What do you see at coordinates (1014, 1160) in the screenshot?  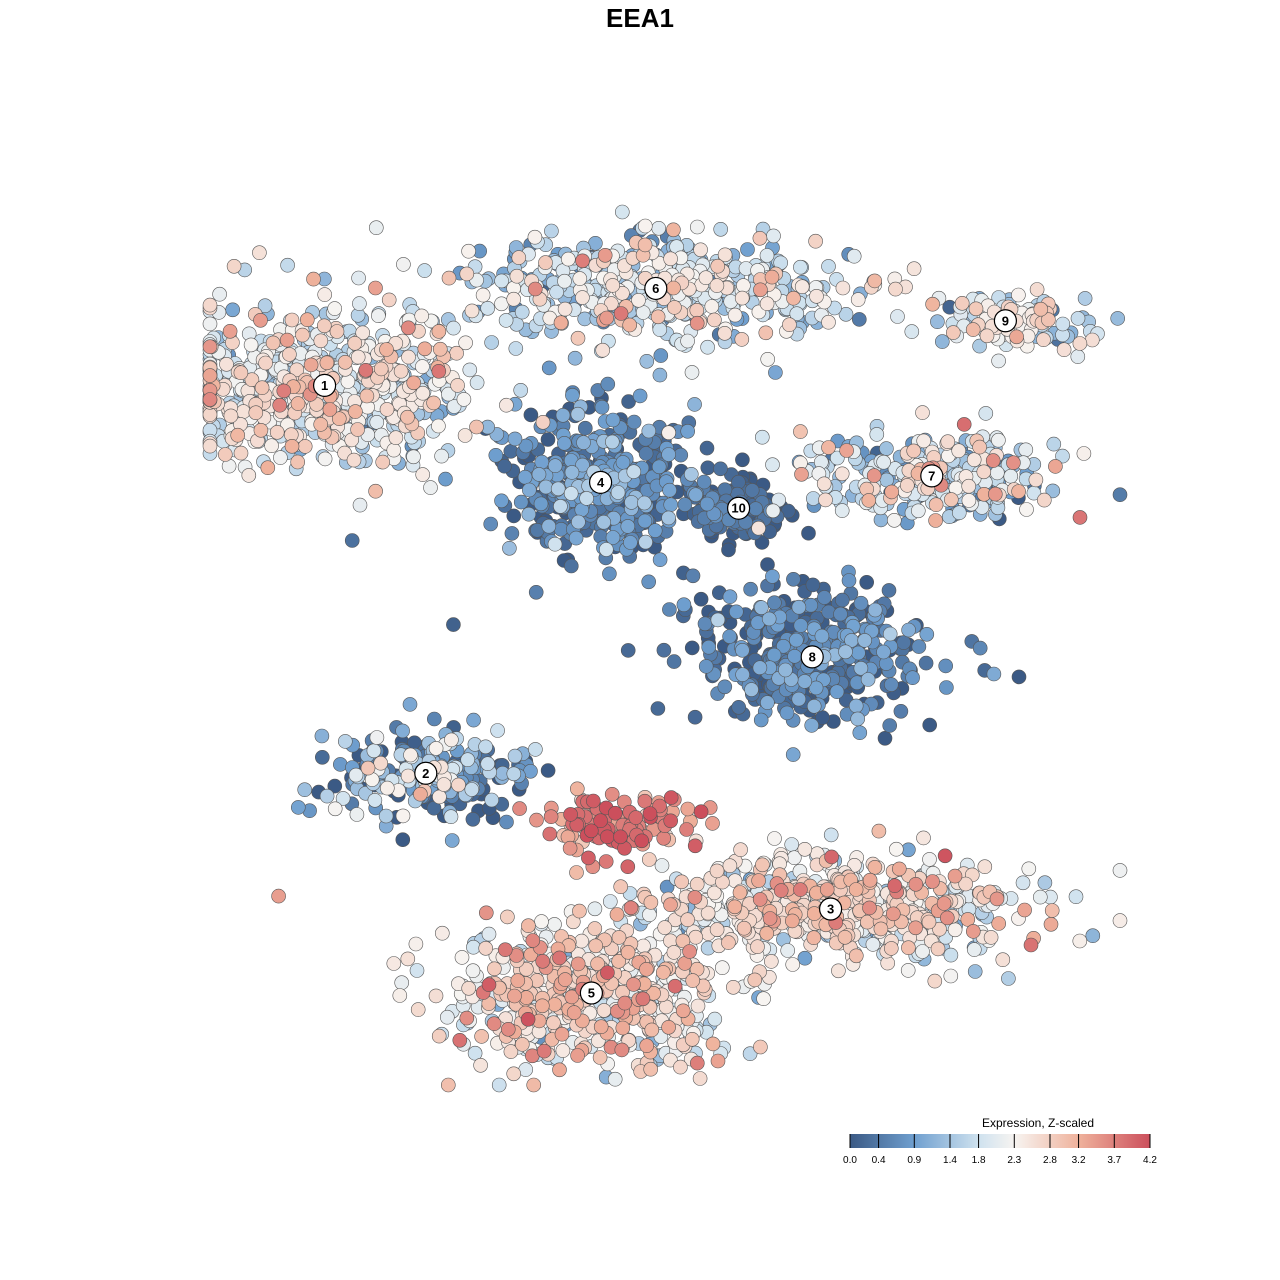 I see `legend-tick-label: 2.3` at bounding box center [1014, 1160].